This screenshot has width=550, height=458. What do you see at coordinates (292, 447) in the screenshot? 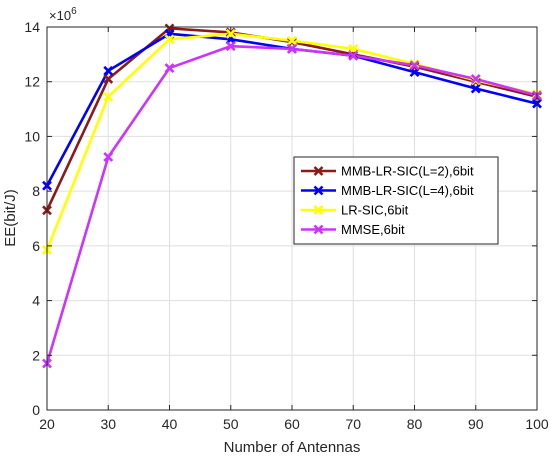
I see `x-axis-label: Number of Antennas` at bounding box center [292, 447].